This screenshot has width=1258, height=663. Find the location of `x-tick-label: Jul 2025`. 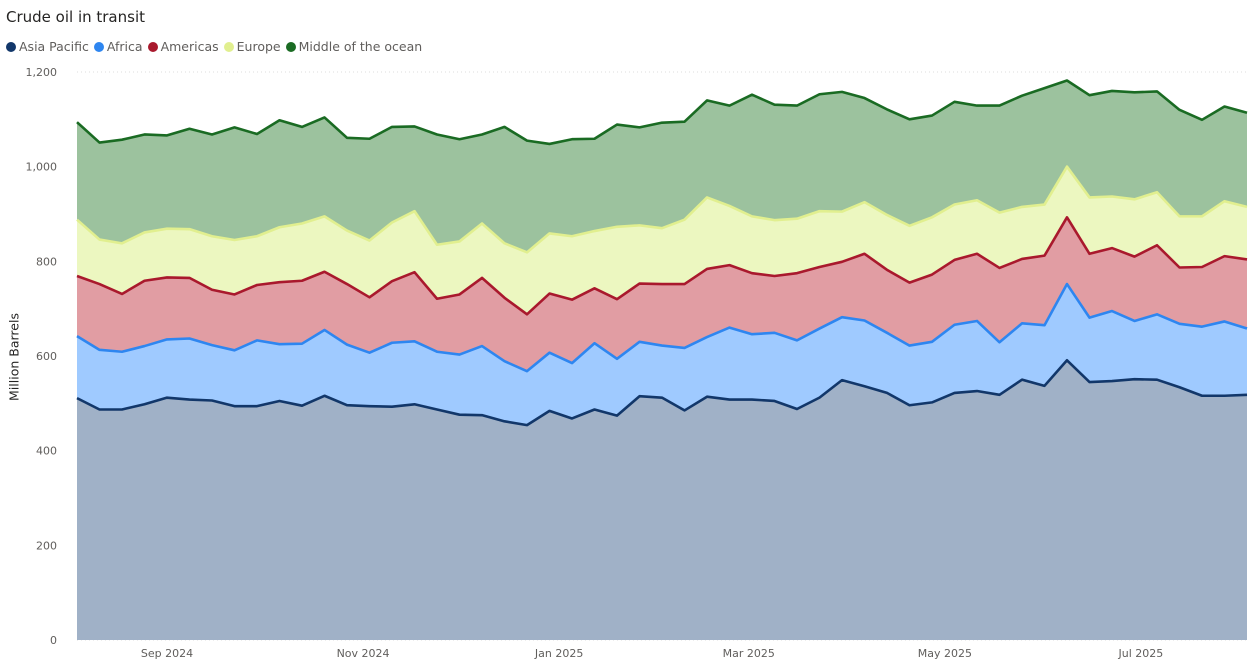

x-tick-label: Jul 2025 is located at coordinates (1141, 653).